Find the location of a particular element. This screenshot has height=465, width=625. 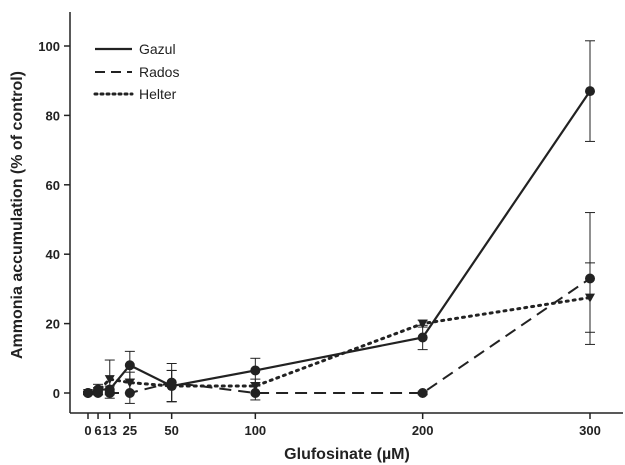

data-point-rados is located at coordinates (422, 393).